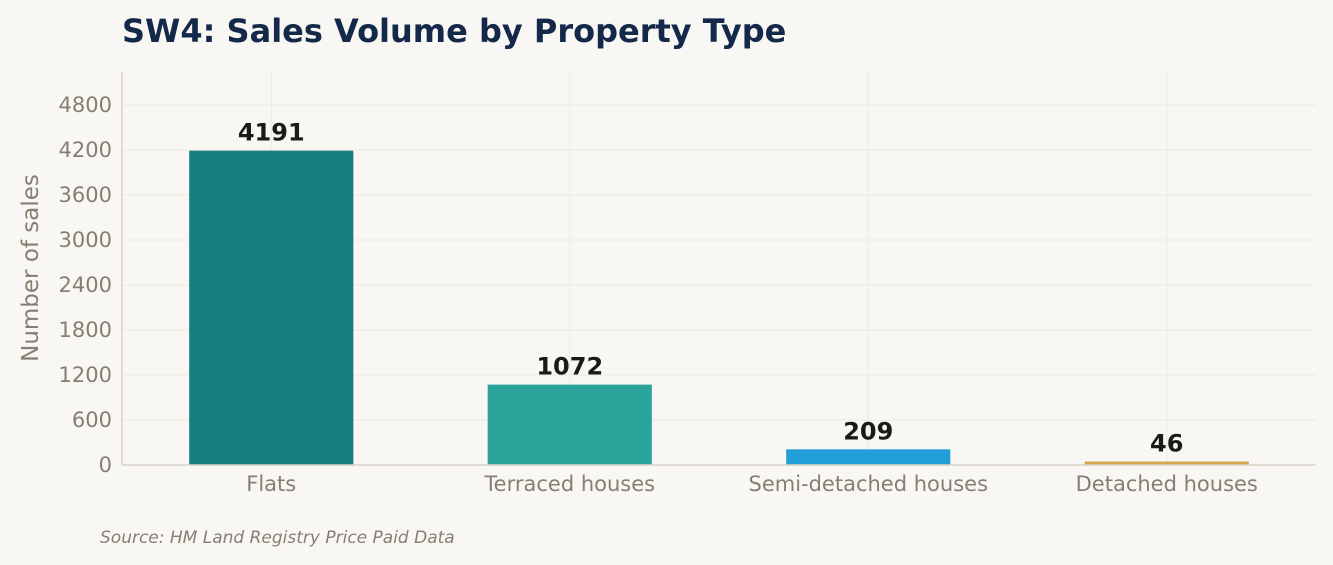  I want to click on data-label: 4191, so click(271, 133).